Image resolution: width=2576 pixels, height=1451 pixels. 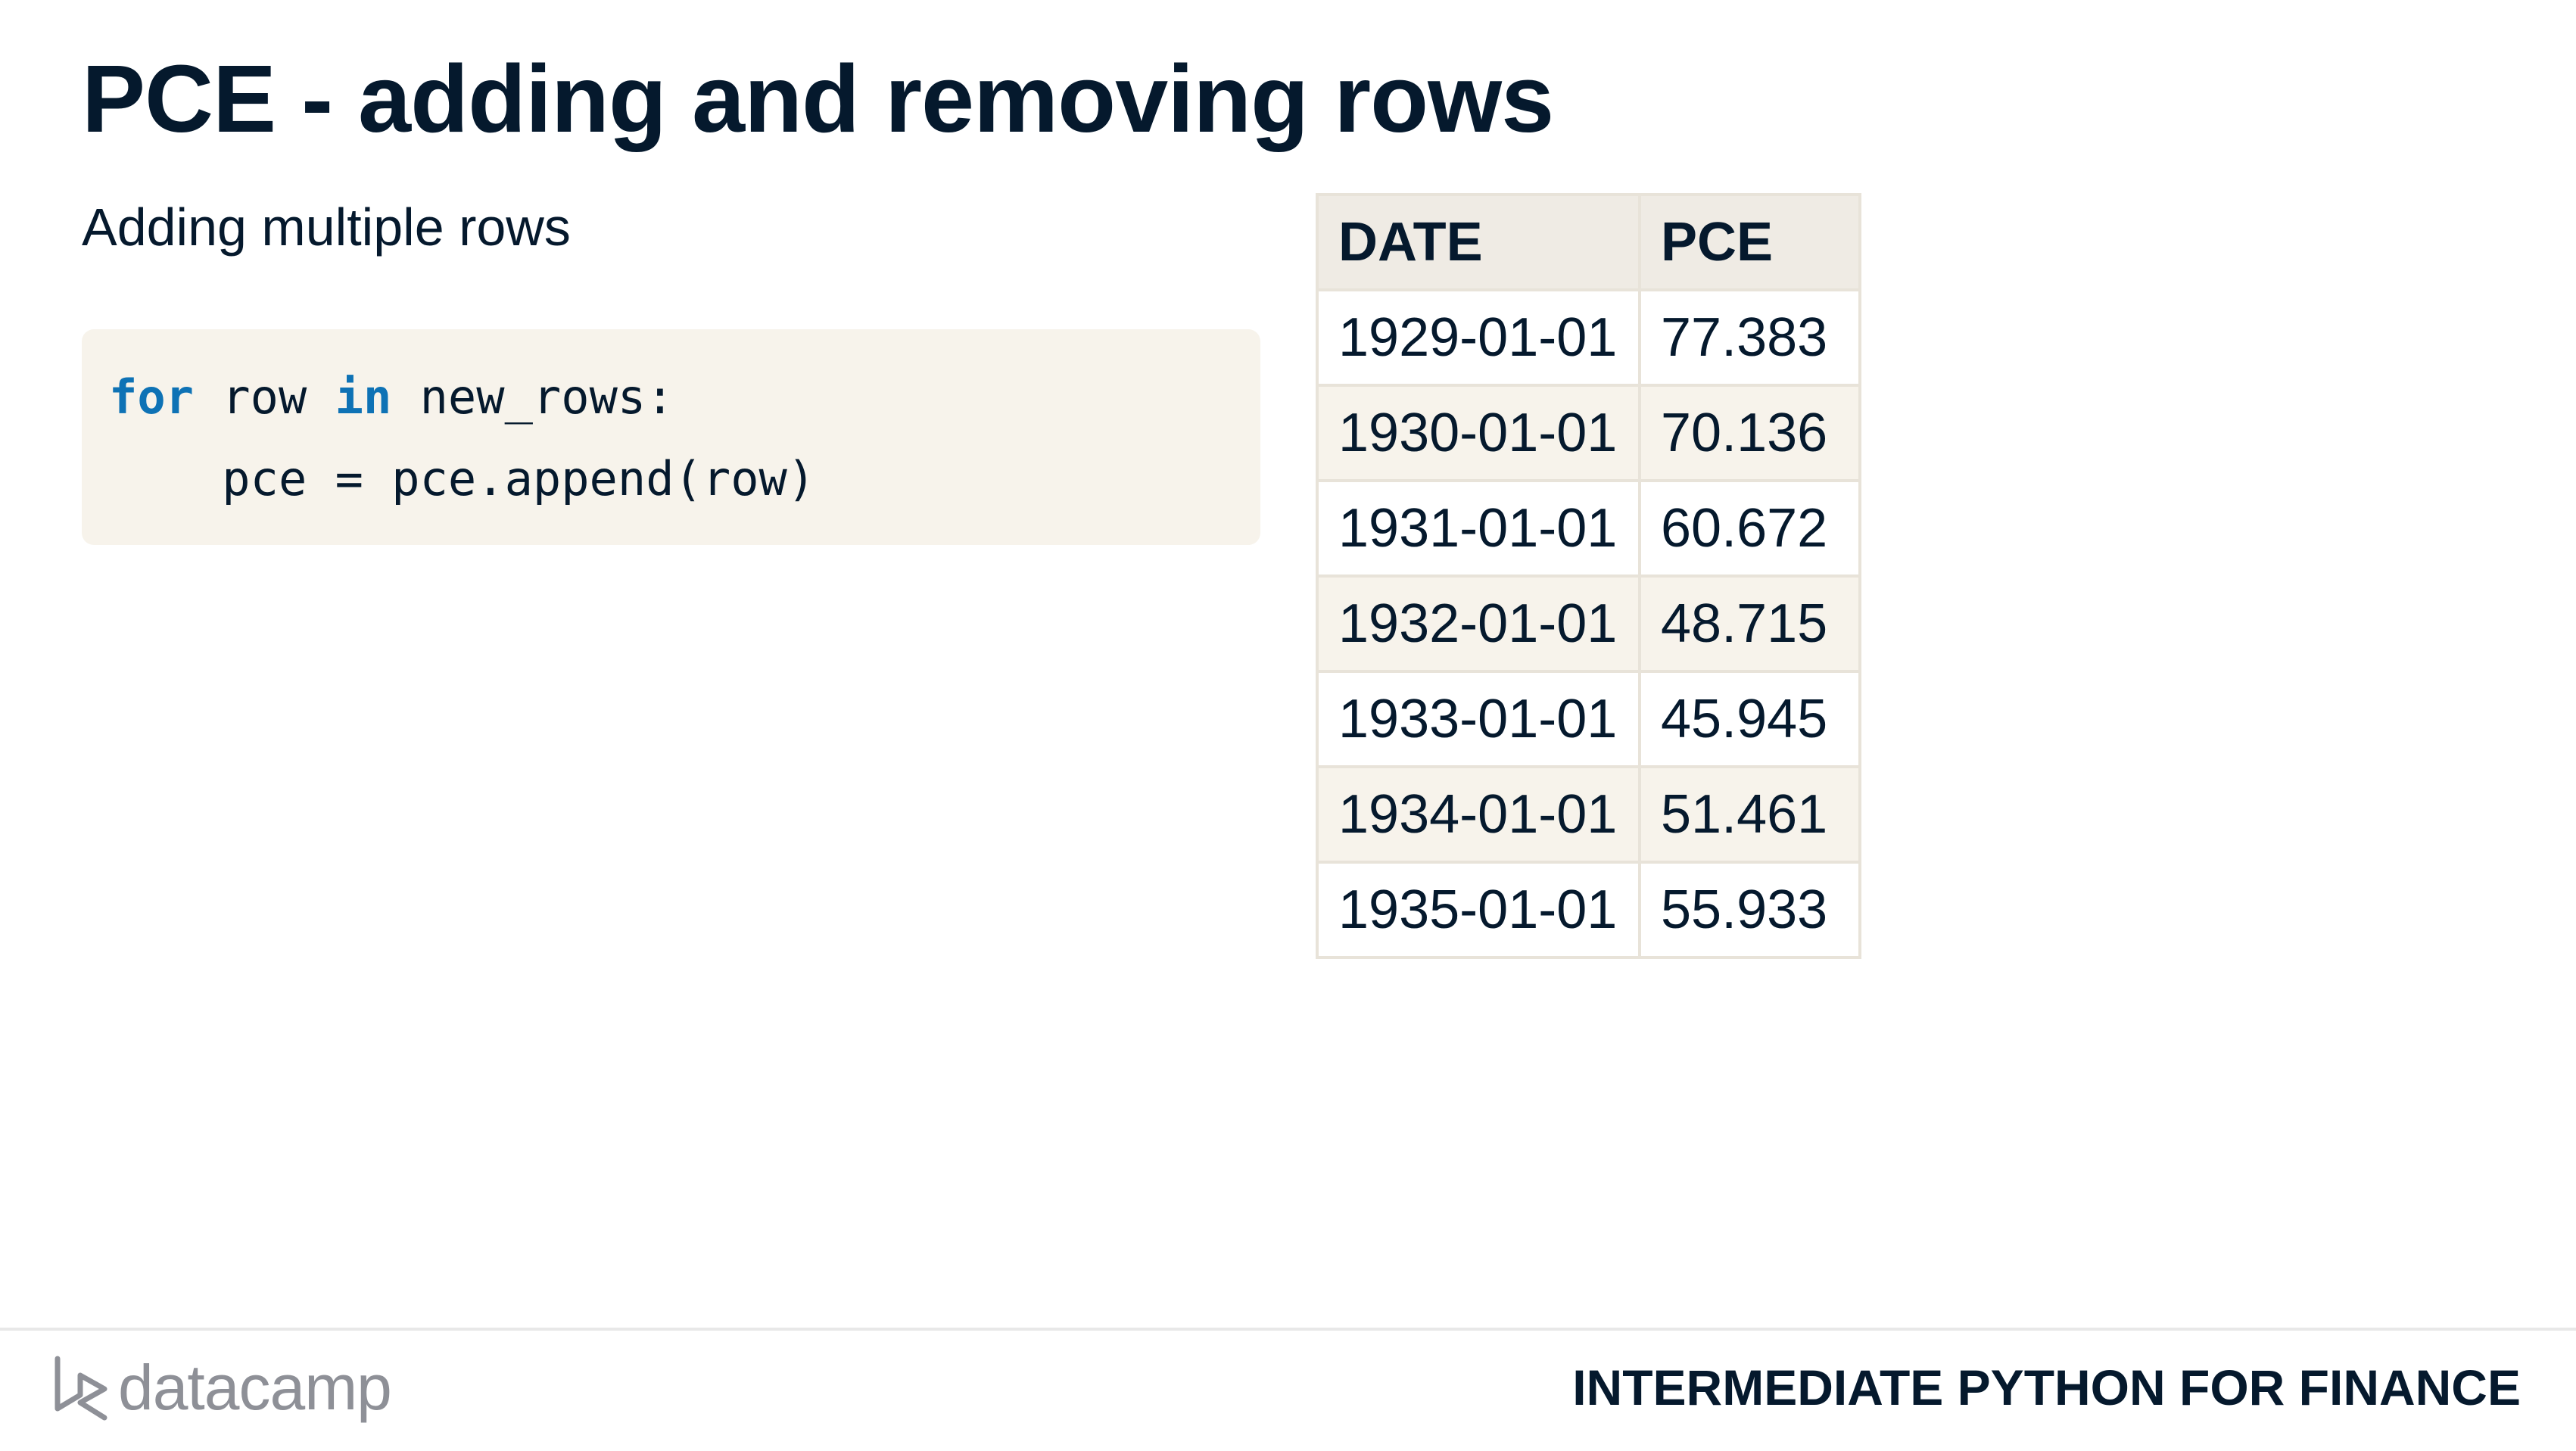 I want to click on table-cell-date: 1931-01-01, so click(x=1478, y=528).